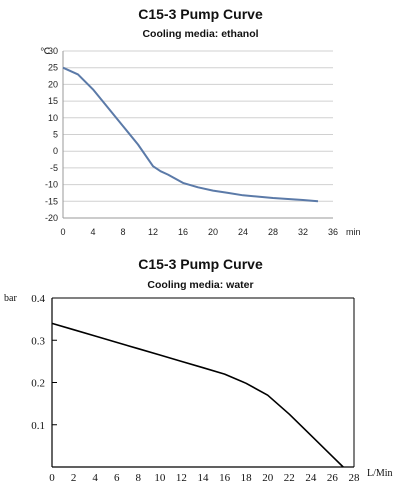 The width and height of the screenshot is (401, 488). Describe the element at coordinates (273, 232) in the screenshot. I see `chart1-x-tick-label: 28` at that location.